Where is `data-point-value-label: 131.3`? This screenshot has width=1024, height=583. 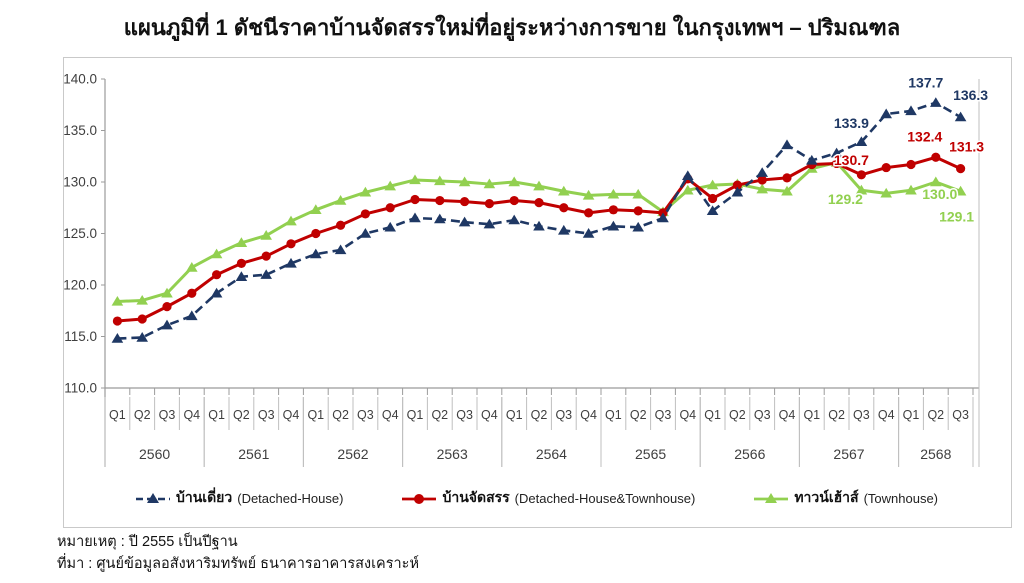
data-point-value-label: 131.3 is located at coordinates (966, 147).